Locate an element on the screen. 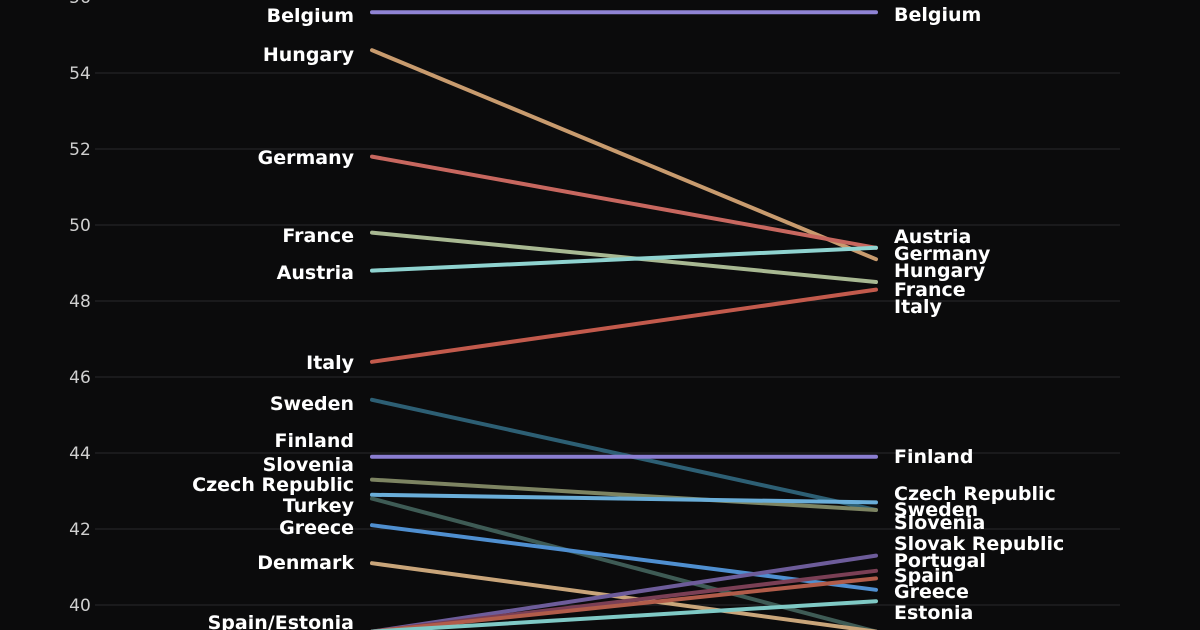  left-label-belgium: Belgium is located at coordinates (310, 16).